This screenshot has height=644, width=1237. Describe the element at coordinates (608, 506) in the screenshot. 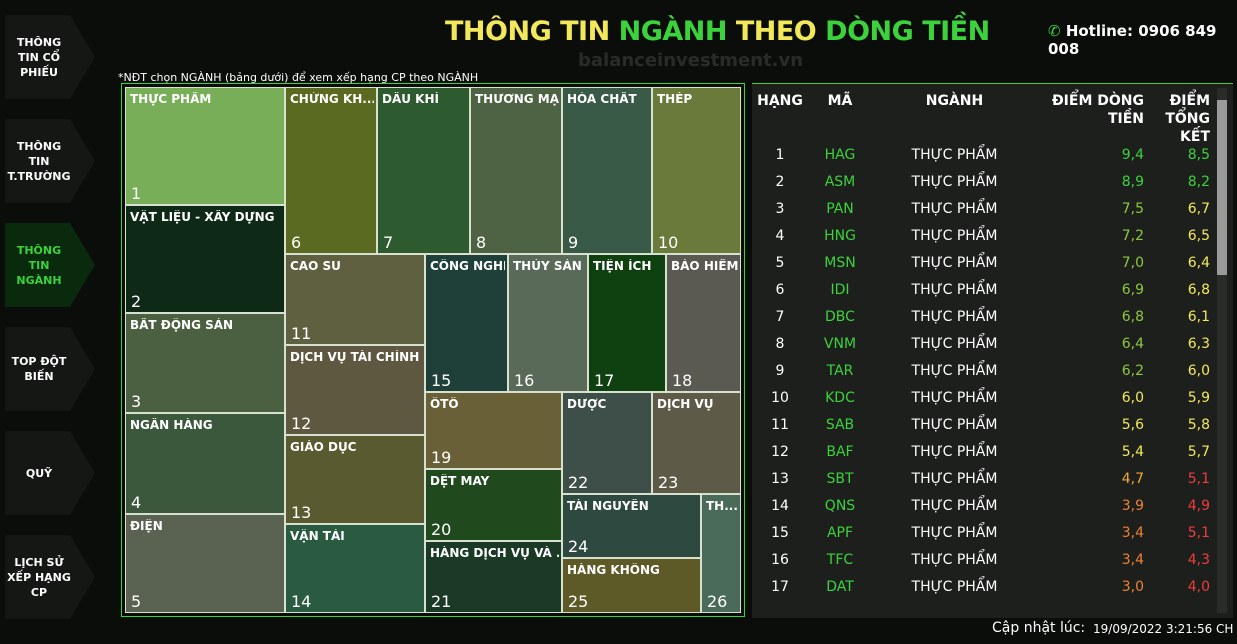

I see `tile-label: TÀI NGUYÊN` at that location.